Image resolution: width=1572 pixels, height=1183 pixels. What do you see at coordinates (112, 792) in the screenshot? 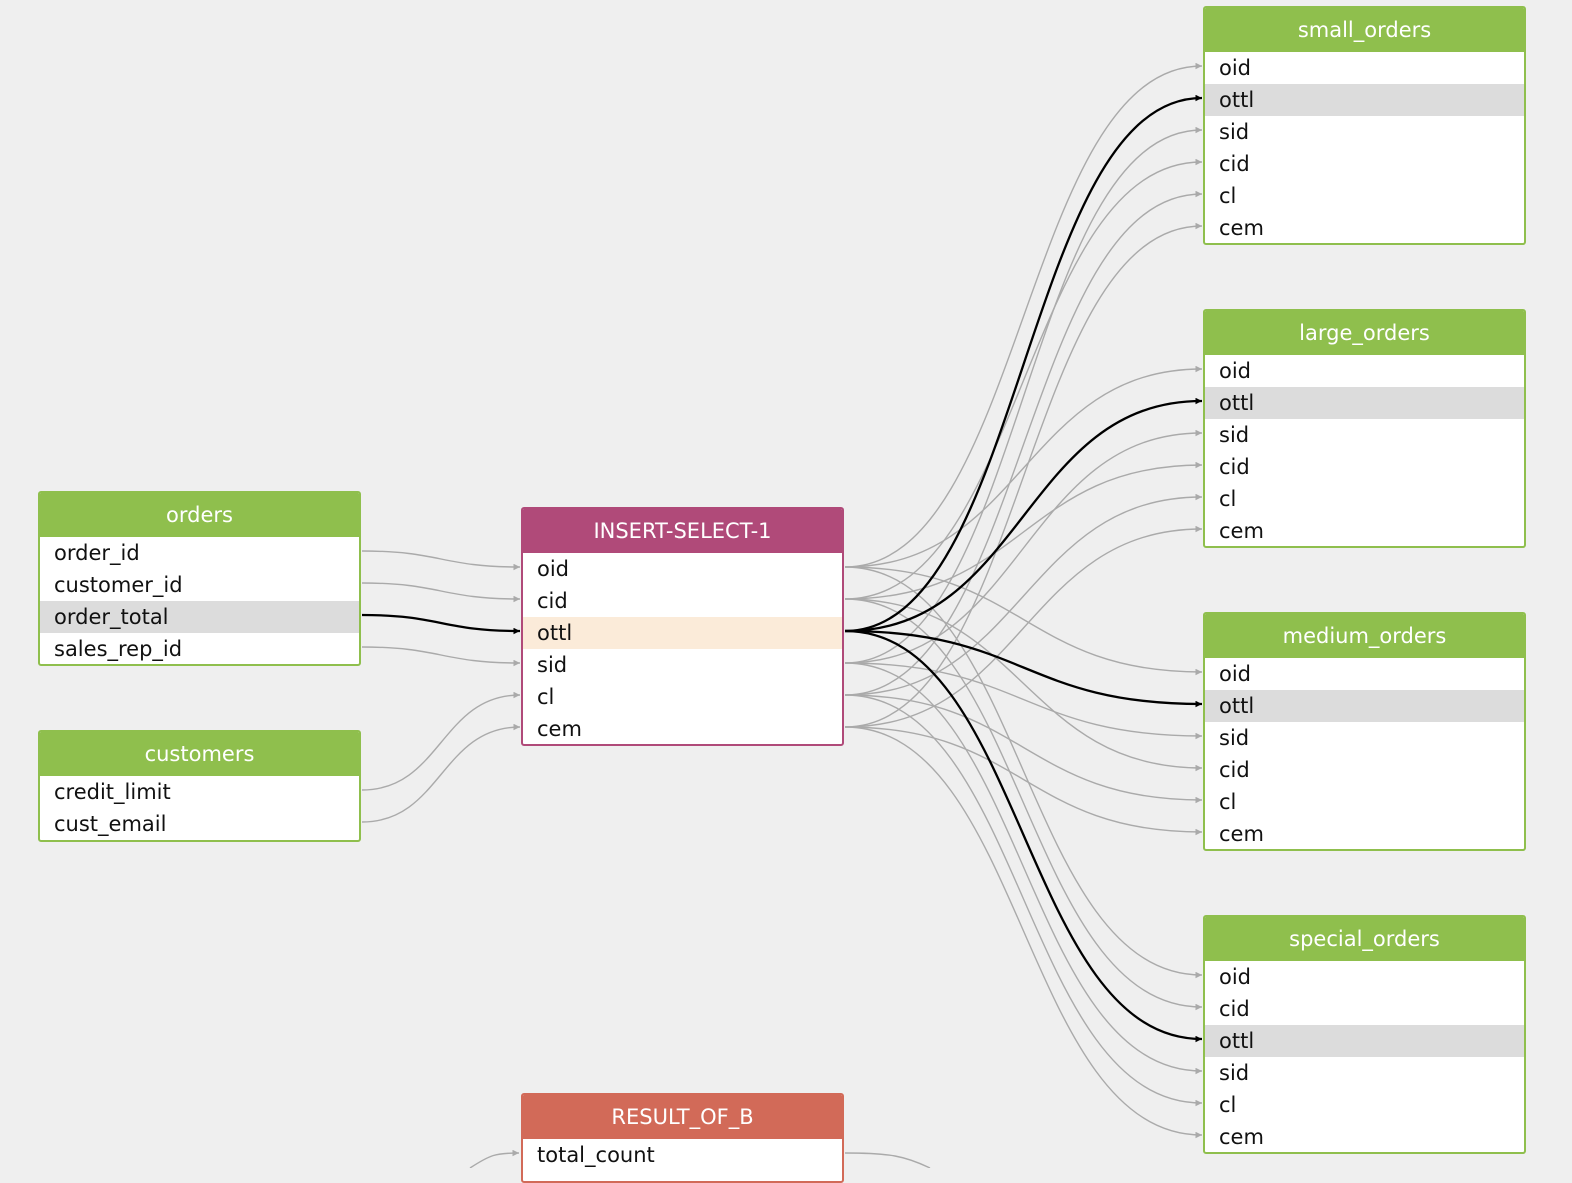
I see `column-credit_limit: credit_limit` at bounding box center [112, 792].